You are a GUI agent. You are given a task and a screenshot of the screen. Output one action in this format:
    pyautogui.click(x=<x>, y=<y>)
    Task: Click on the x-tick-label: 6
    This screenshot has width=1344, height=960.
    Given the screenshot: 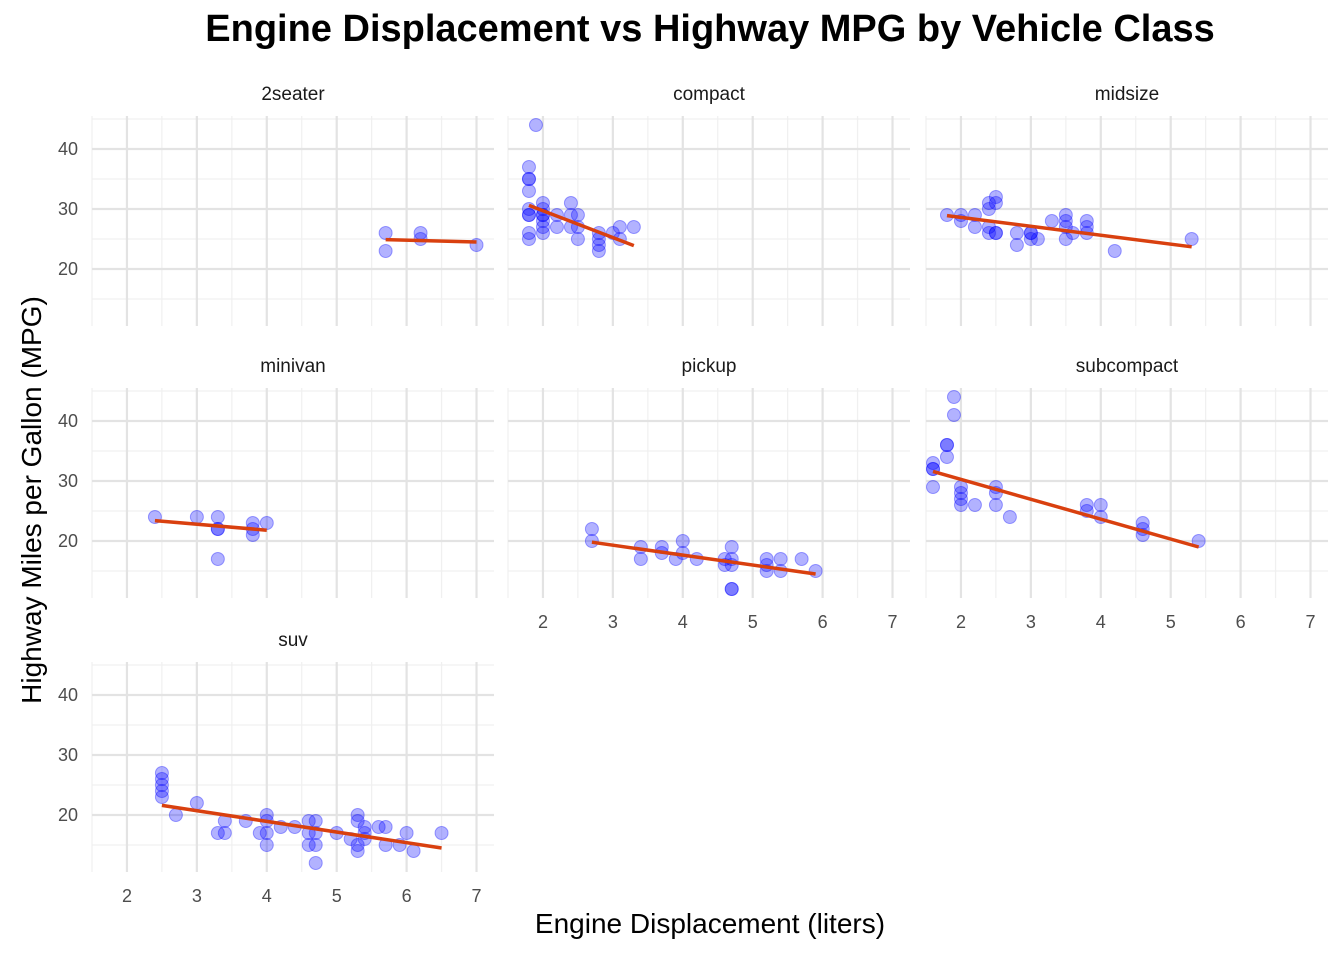 What is the action you would take?
    pyautogui.click(x=823, y=622)
    